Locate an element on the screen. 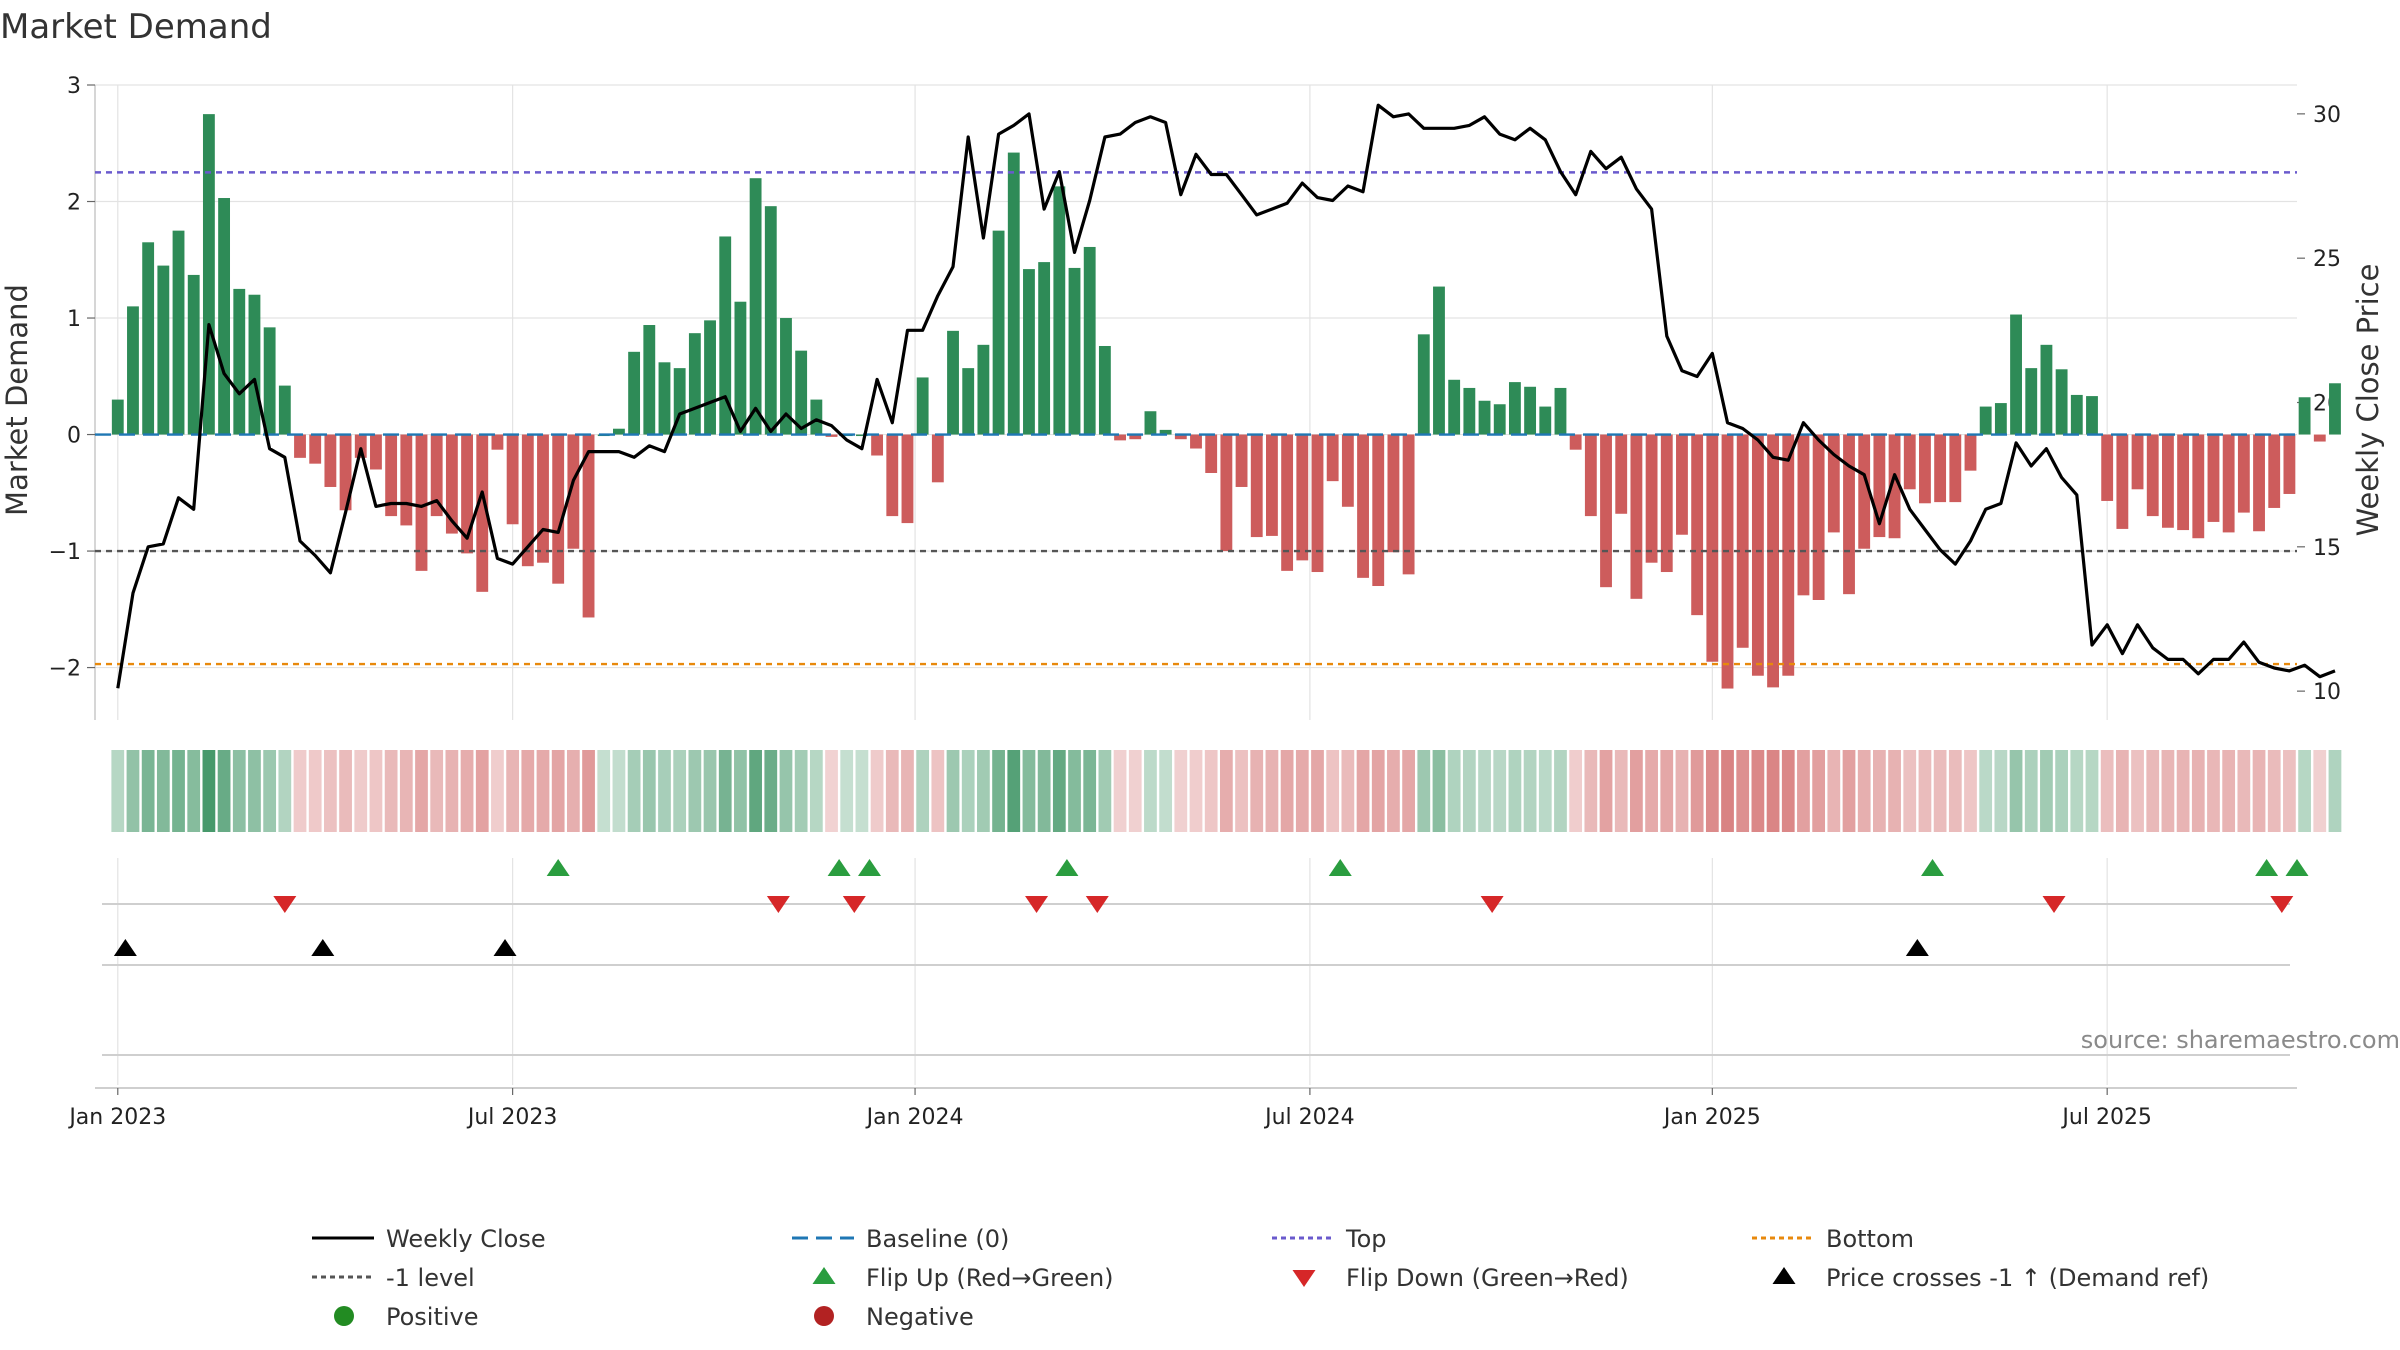 The image size is (2400, 1350). legend-label: Baseline (0) is located at coordinates (937, 1239).